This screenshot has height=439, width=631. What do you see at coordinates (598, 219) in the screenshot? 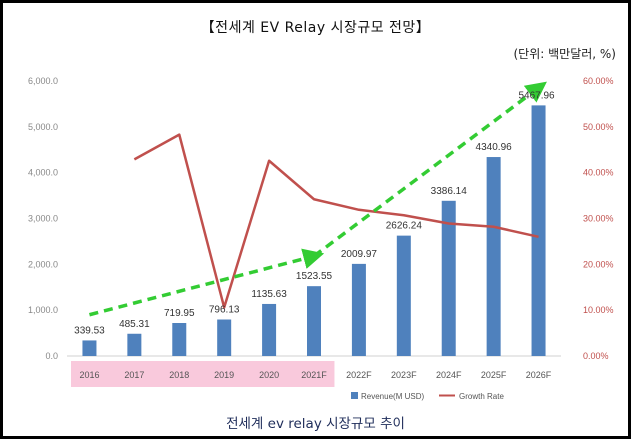
I see `y-right-tick: 30.00%` at bounding box center [598, 219].